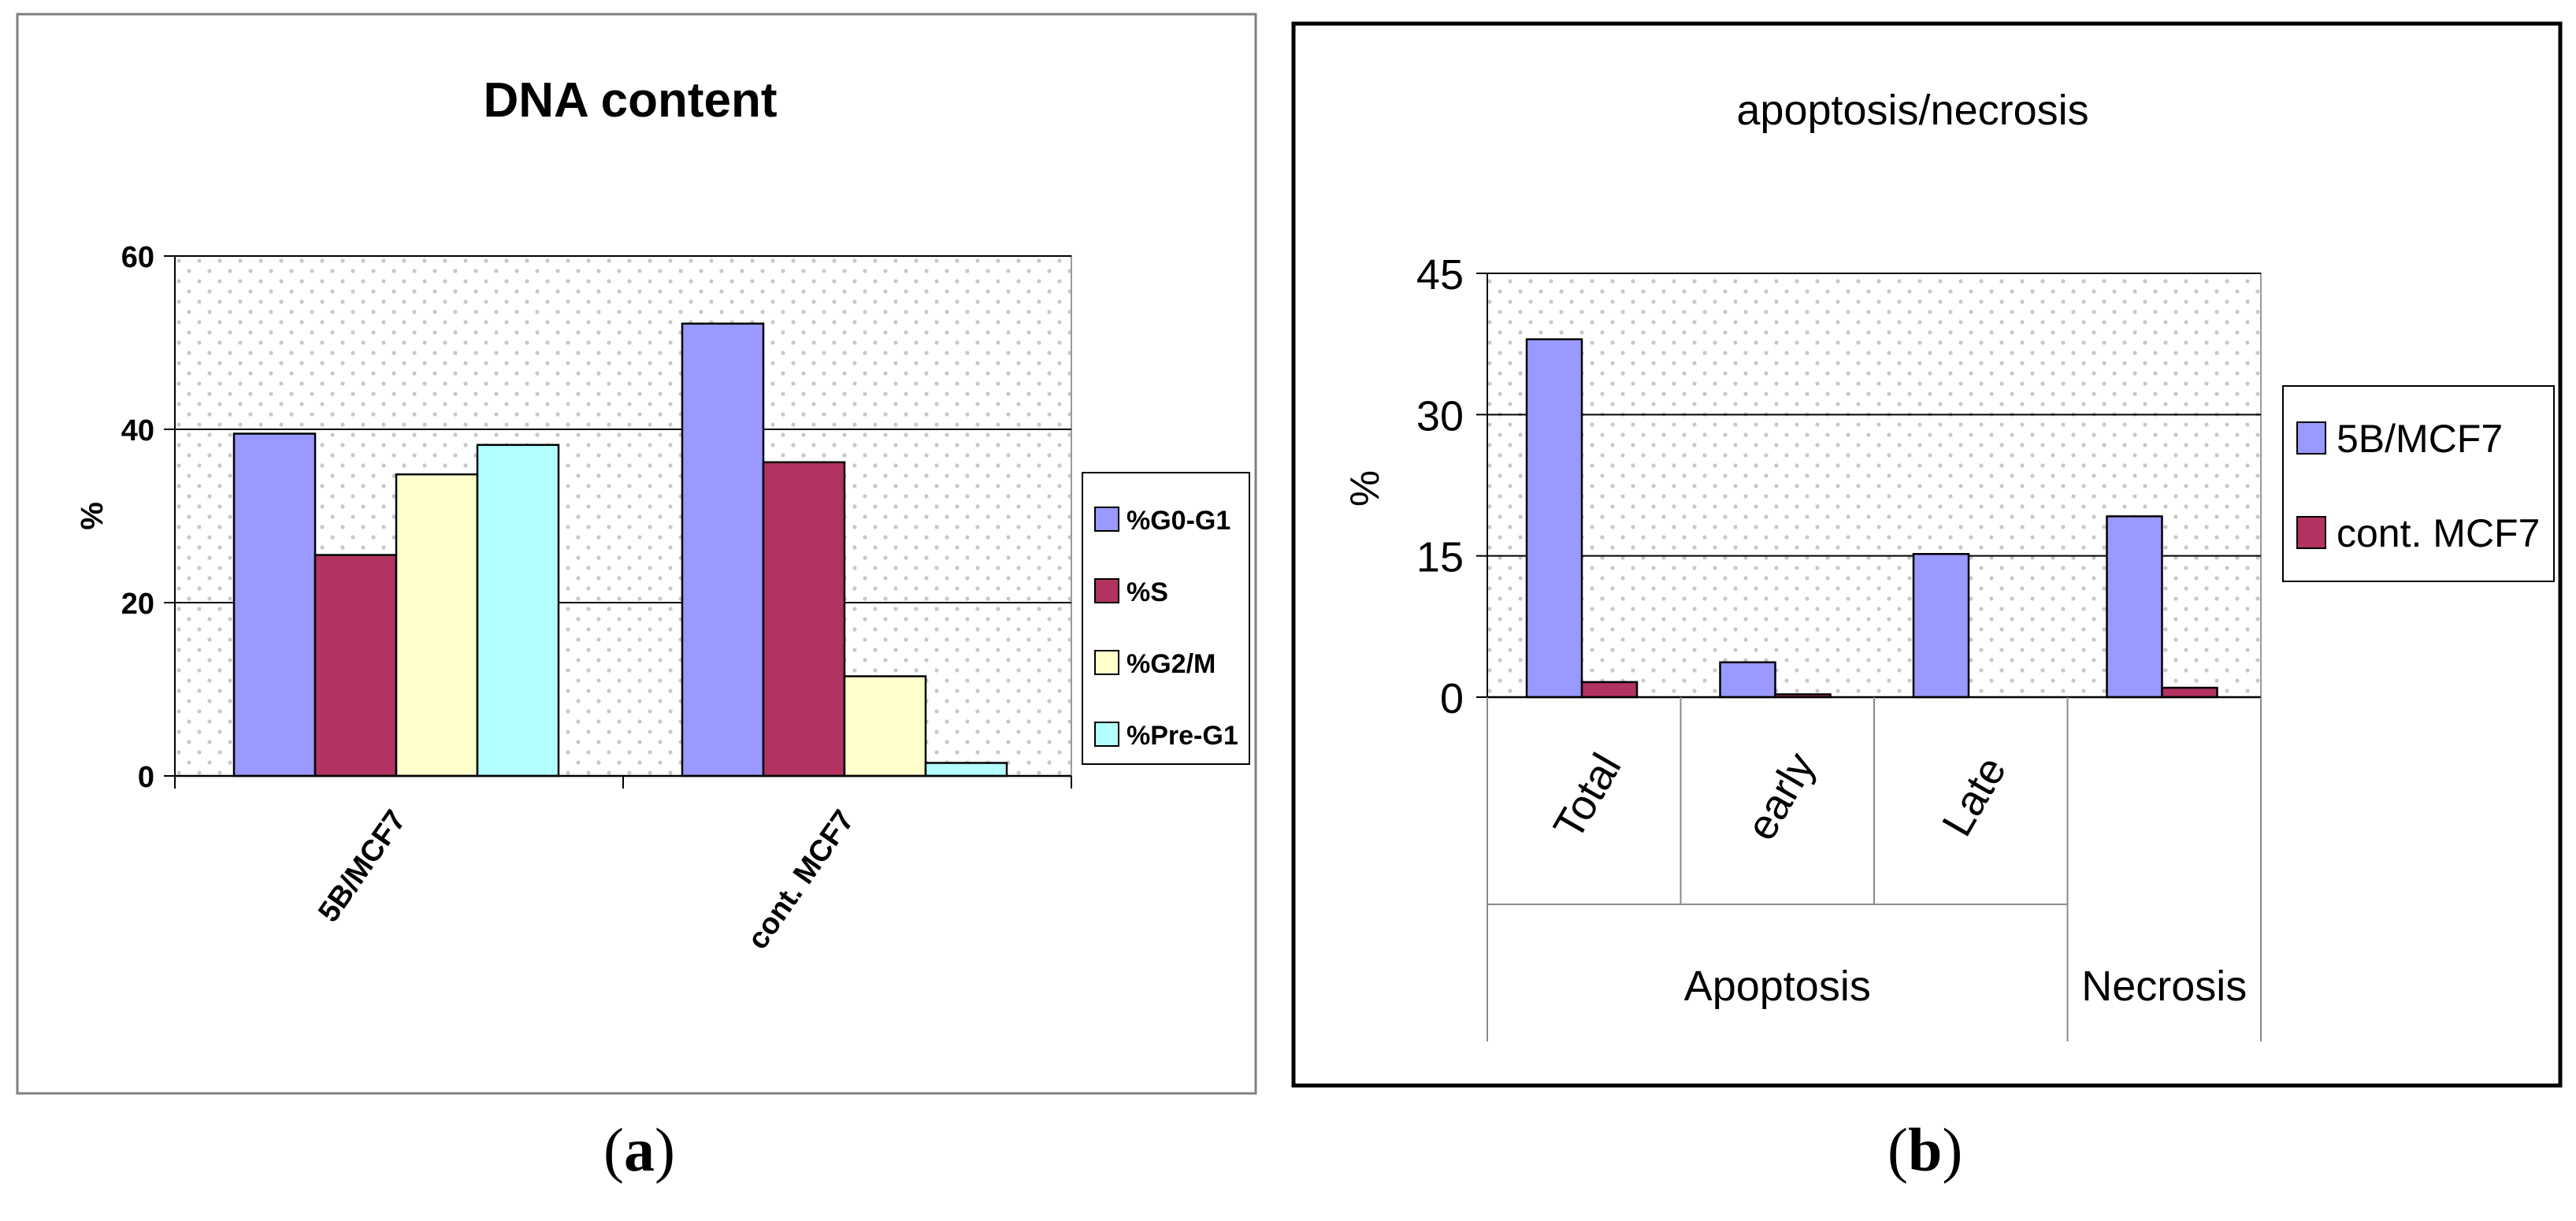  I want to click on bar-g2-m-5b-mcf7, so click(437, 625).